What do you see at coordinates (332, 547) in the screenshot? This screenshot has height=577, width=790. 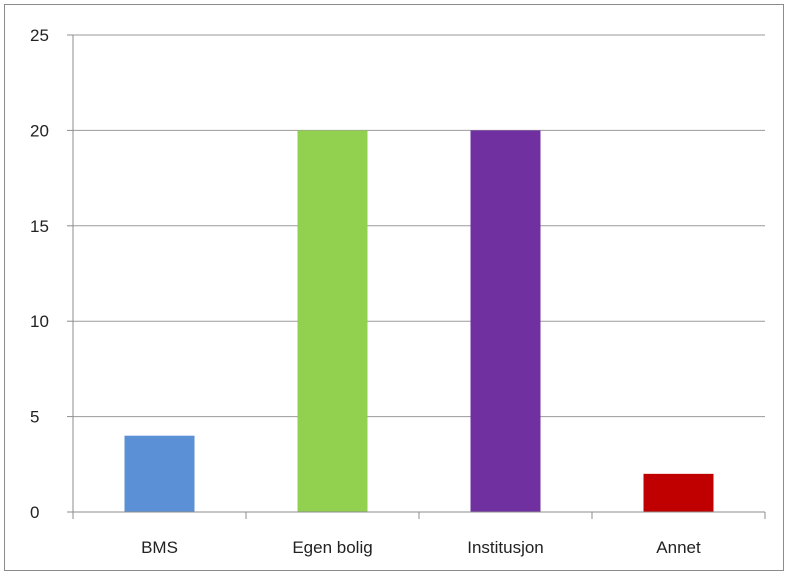 I see `x-category-label: Egen bolig` at bounding box center [332, 547].